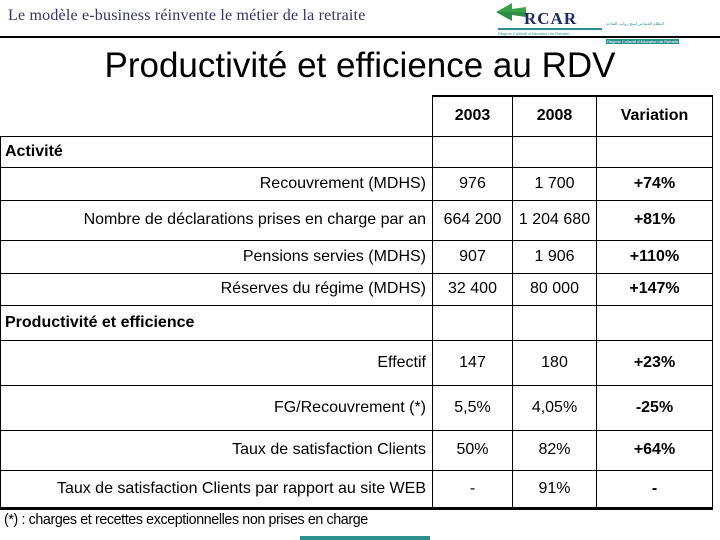 The height and width of the screenshot is (540, 720). What do you see at coordinates (216, 450) in the screenshot?
I see `row-label: Taux de satisfaction Clients` at bounding box center [216, 450].